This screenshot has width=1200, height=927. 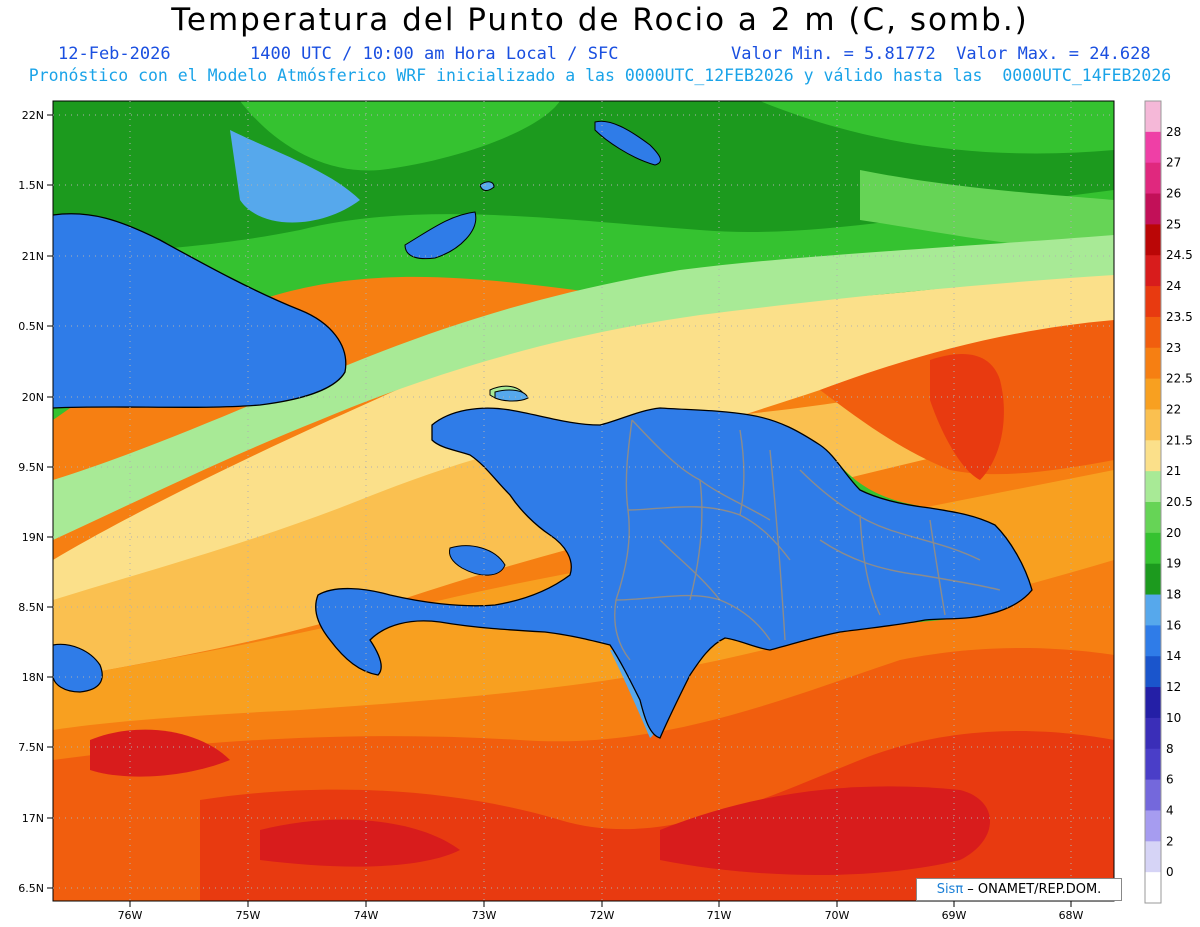 I want to click on colorbar-label: 6, so click(x=1170, y=780).